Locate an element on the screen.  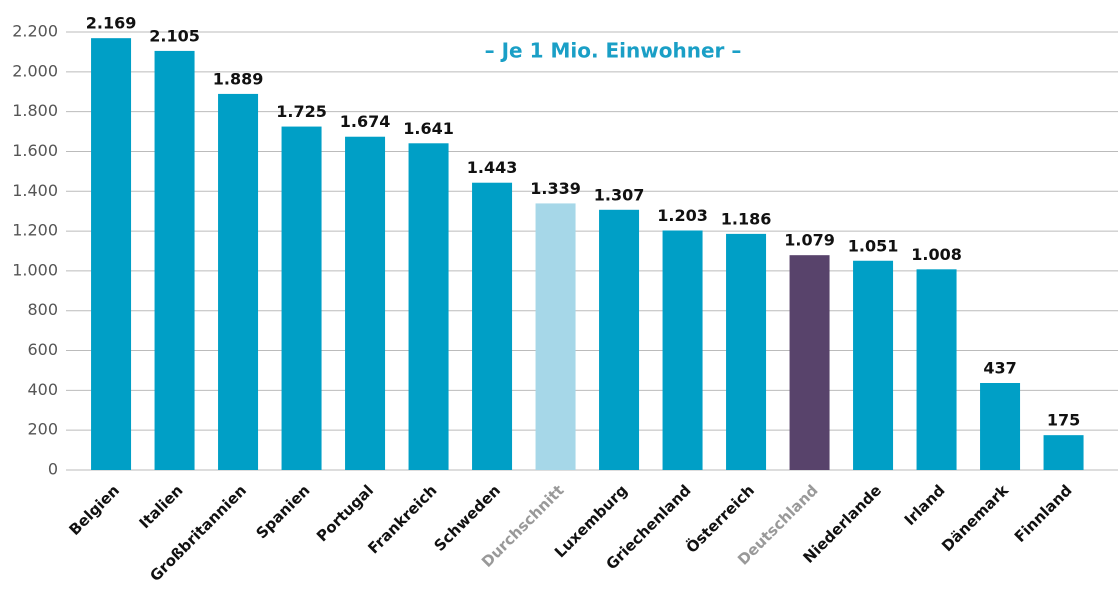
value-label: 2.169 is located at coordinates (111, 23).